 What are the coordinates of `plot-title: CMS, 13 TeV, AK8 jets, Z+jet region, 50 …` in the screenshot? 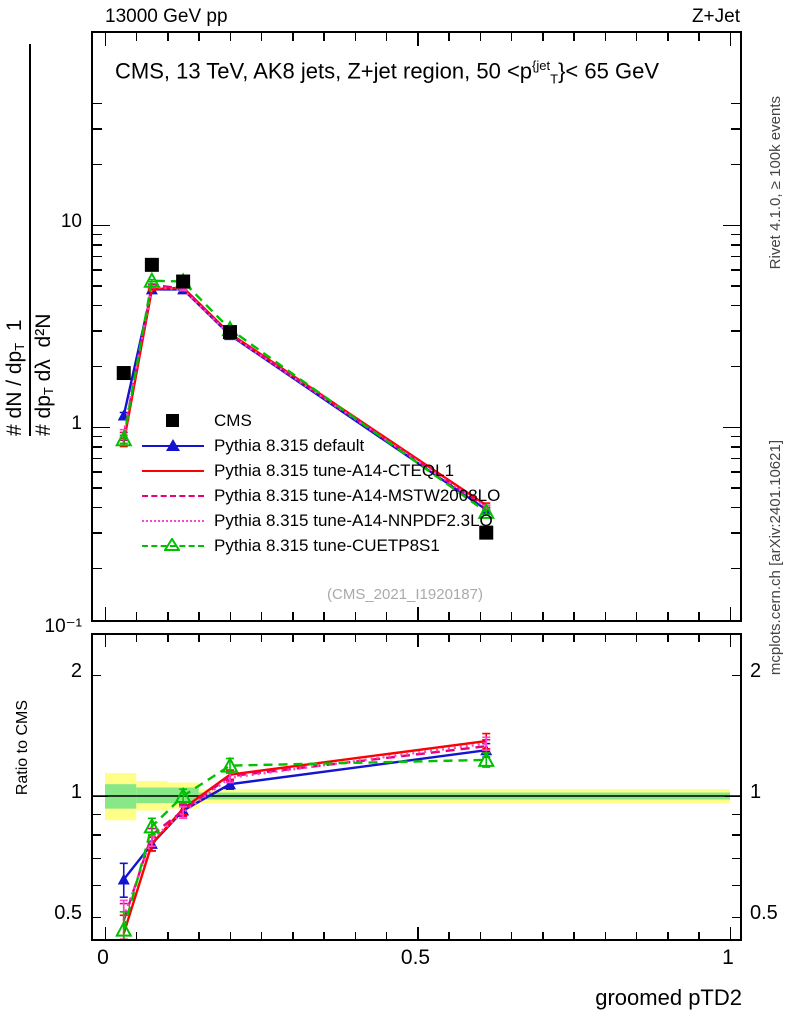 It's located at (387, 72).